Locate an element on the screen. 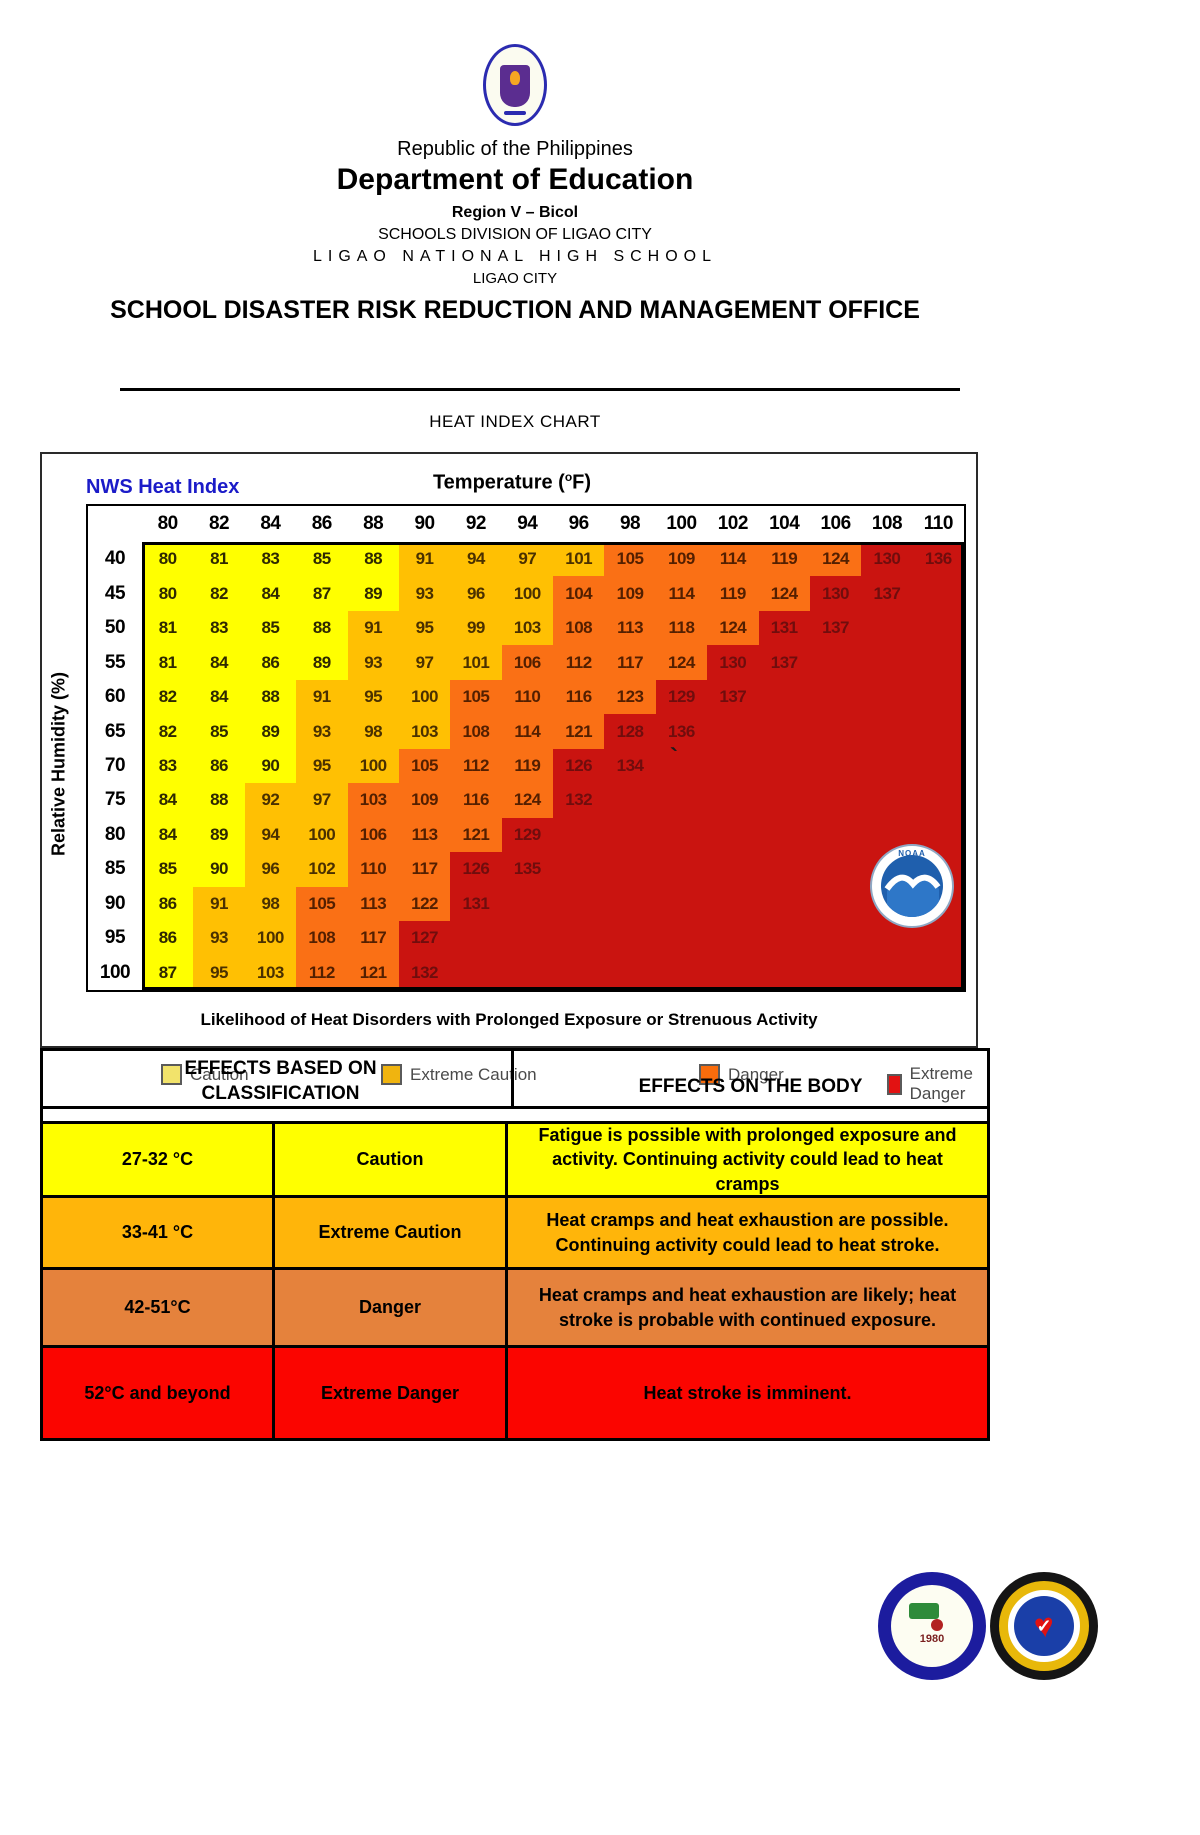 The image size is (1200, 1835). temp-header-cell: 108 is located at coordinates (887, 524).